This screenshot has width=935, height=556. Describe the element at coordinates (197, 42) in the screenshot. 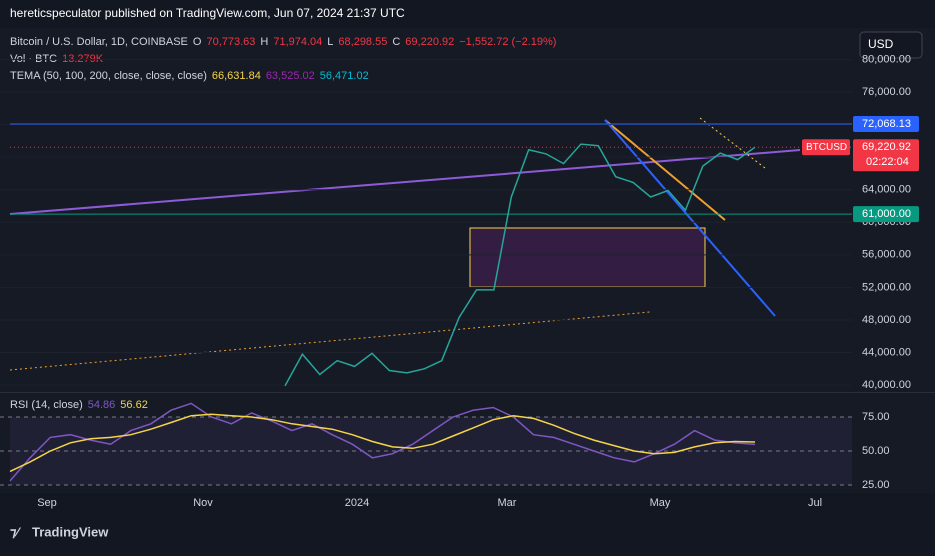

I see `legend-text: O` at that location.